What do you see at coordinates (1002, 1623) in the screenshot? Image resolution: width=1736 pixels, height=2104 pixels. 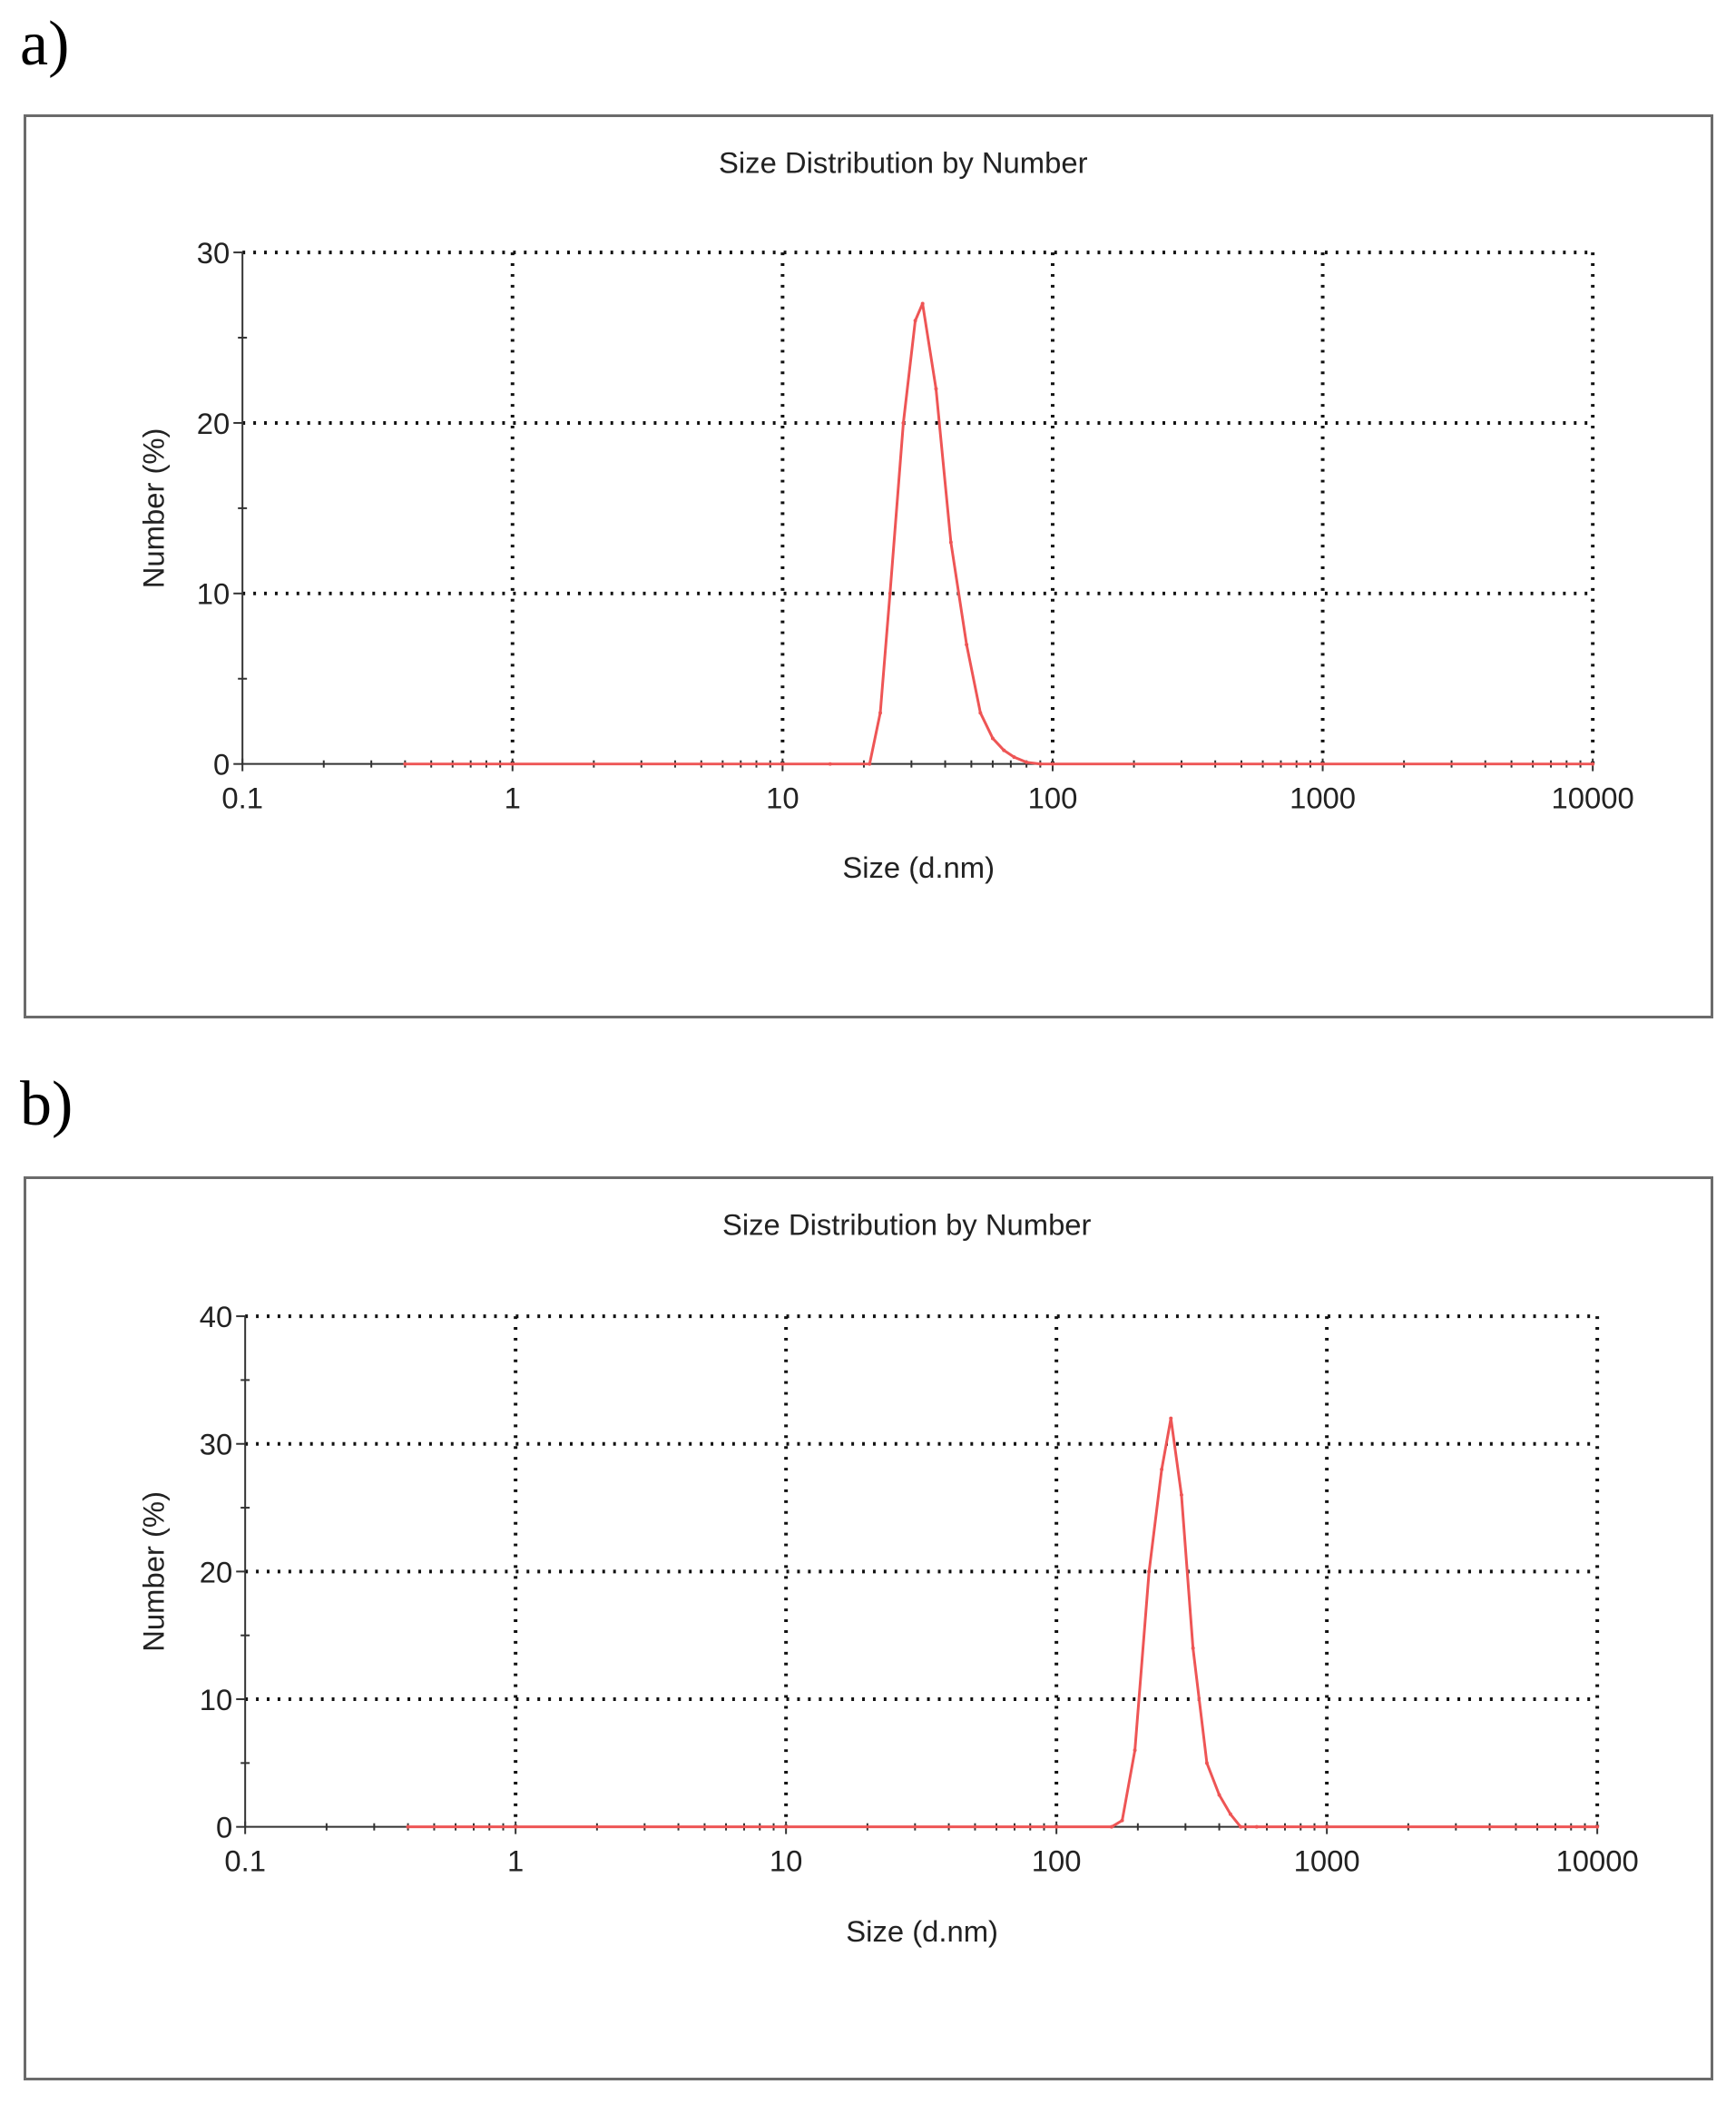 I see `series-line` at bounding box center [1002, 1623].